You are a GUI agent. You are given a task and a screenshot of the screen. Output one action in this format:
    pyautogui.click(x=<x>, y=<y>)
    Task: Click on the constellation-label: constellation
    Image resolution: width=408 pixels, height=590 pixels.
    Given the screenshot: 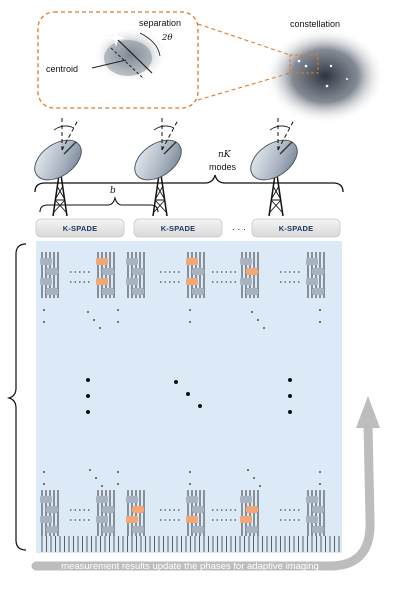 What is the action you would take?
    pyautogui.click(x=315, y=24)
    